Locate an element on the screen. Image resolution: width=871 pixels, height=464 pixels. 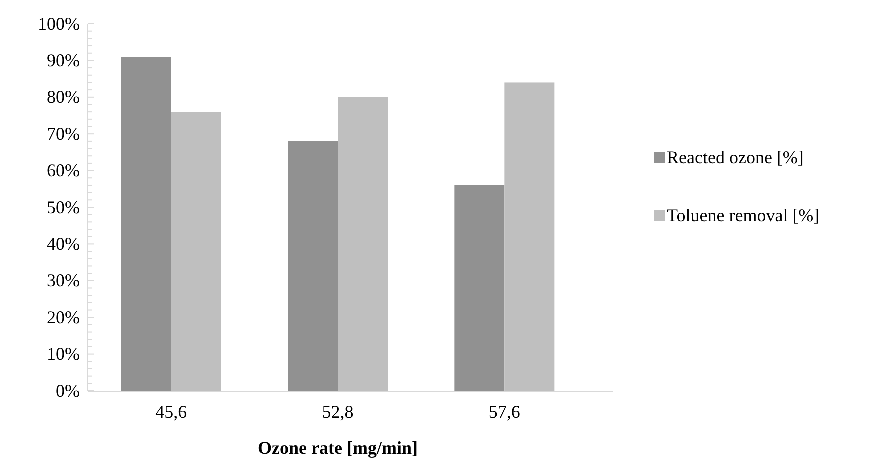
legend-label: Toluene removal [%] is located at coordinates (743, 216).